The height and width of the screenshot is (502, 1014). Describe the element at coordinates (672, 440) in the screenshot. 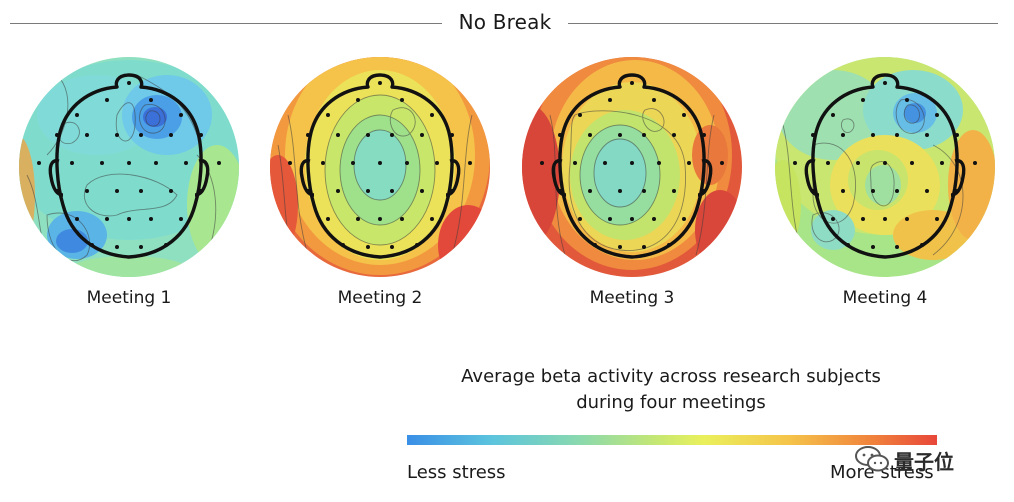

I see `stress-color-scale-bar` at that location.